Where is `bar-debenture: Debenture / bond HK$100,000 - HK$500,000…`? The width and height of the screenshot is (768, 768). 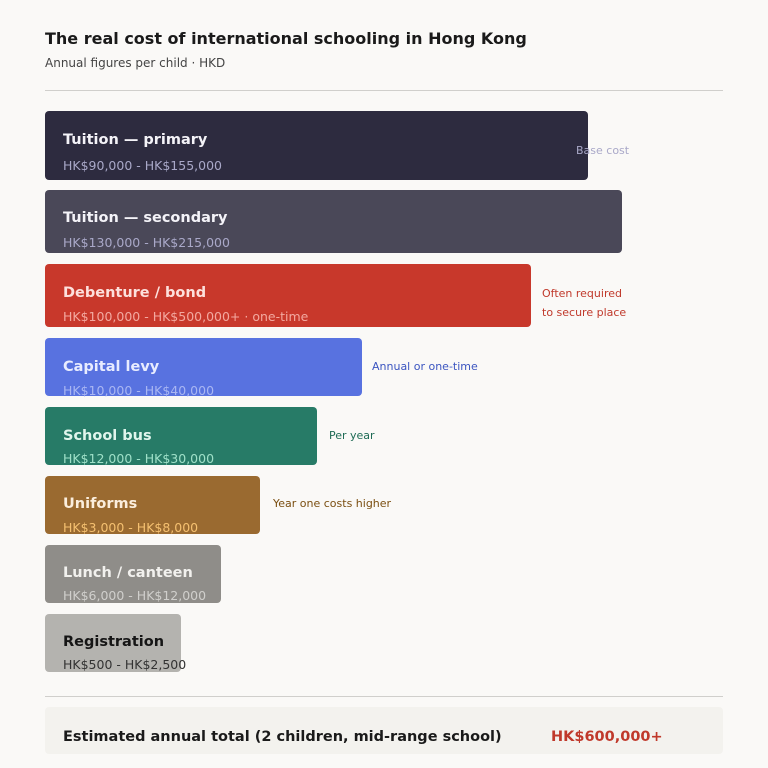
bar-debenture: Debenture / bond HK$100,000 - HK$500,000… is located at coordinates (288, 295).